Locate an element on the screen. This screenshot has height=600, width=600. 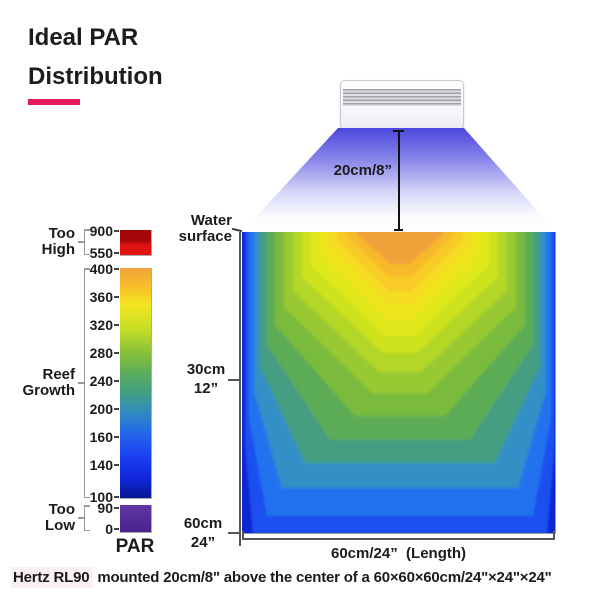
colorbar-tick-label: 360 is located at coordinates (101, 297).